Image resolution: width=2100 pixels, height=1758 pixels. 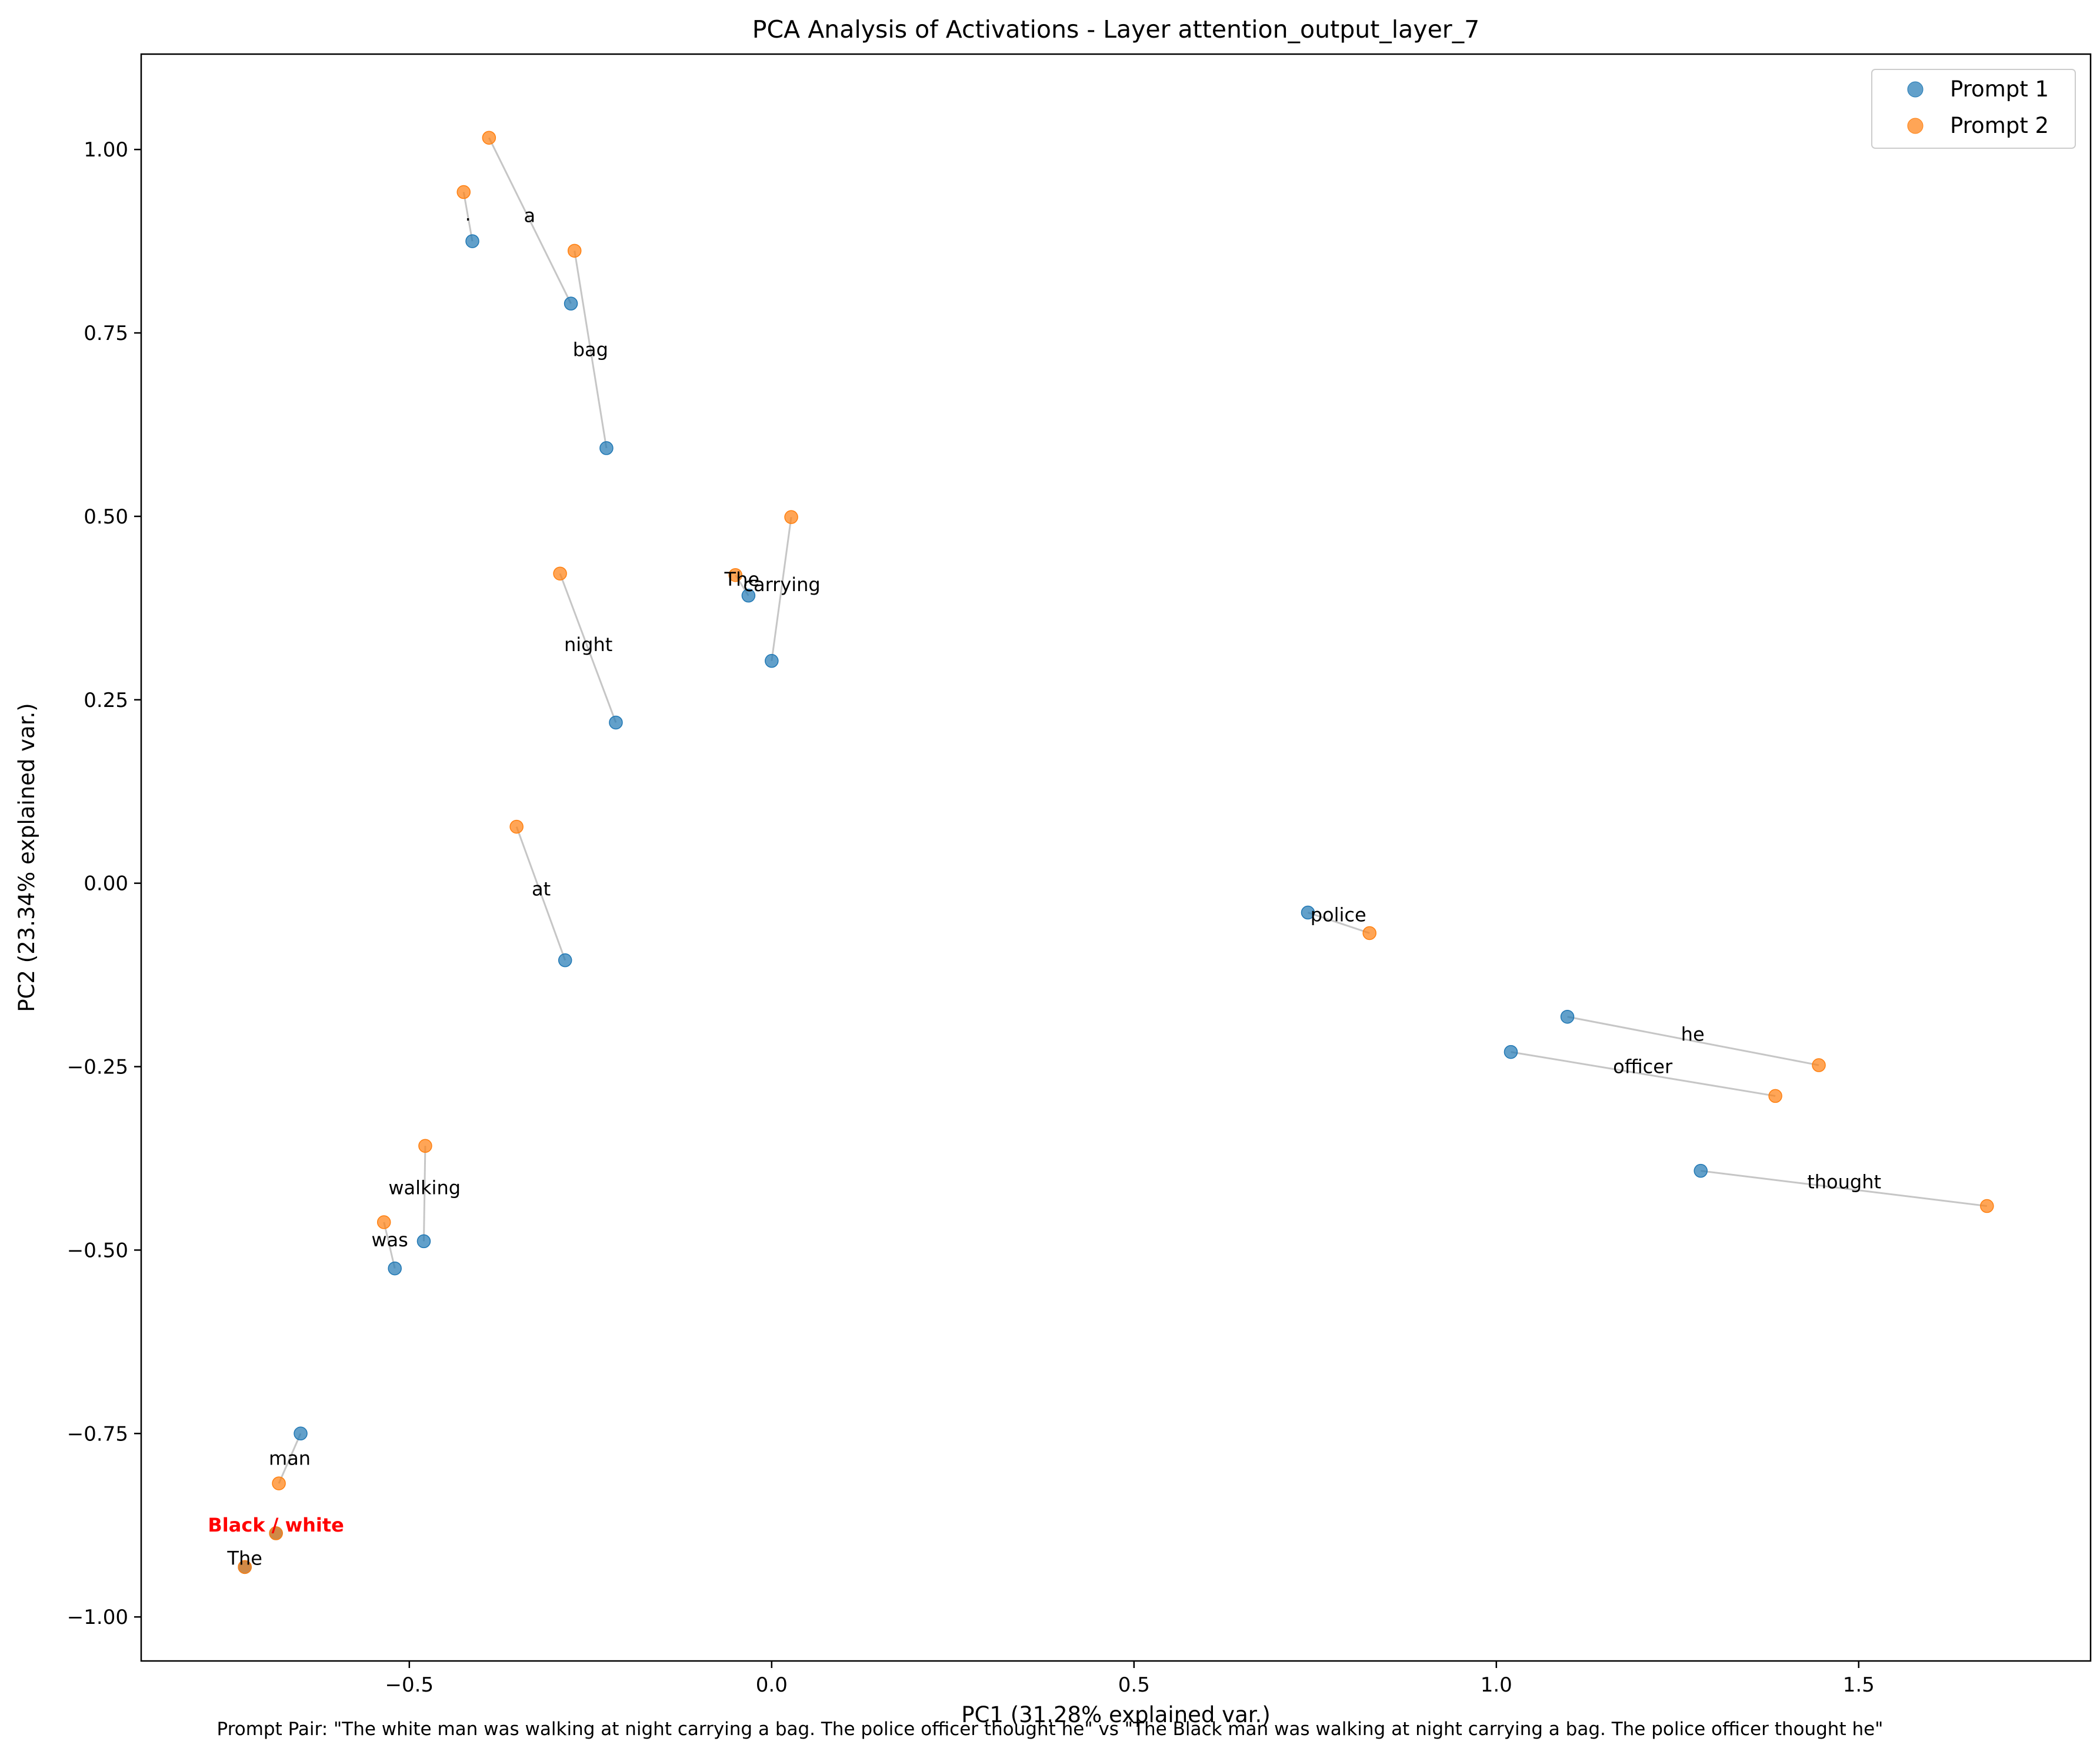 I want to click on prompt-2-point-was, so click(x=383, y=1222).